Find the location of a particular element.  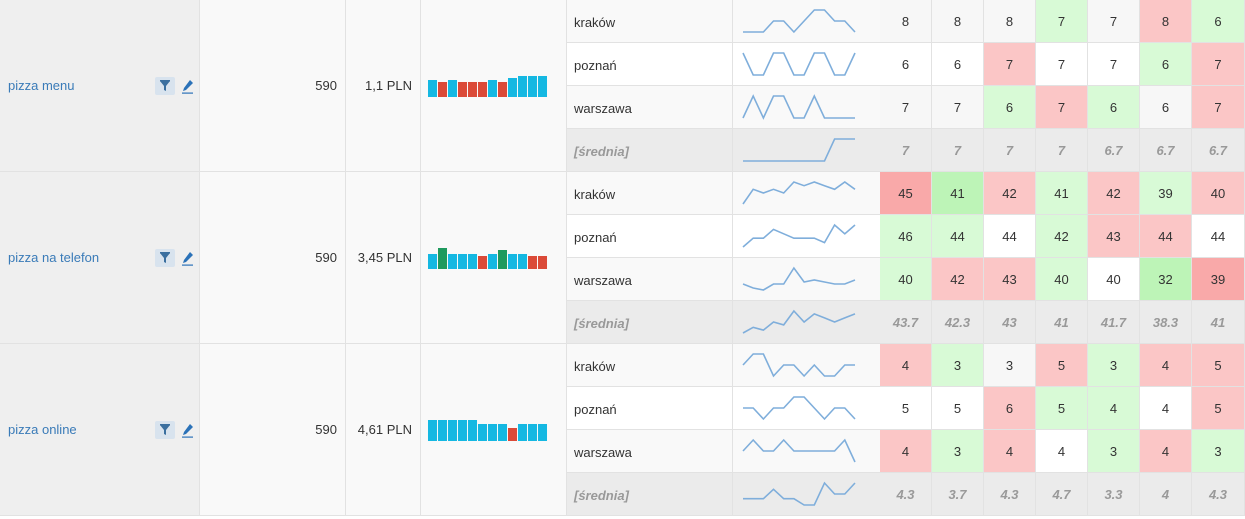

city-row: kraków 4 3 3 5 3 4 5 is located at coordinates (906, 365).